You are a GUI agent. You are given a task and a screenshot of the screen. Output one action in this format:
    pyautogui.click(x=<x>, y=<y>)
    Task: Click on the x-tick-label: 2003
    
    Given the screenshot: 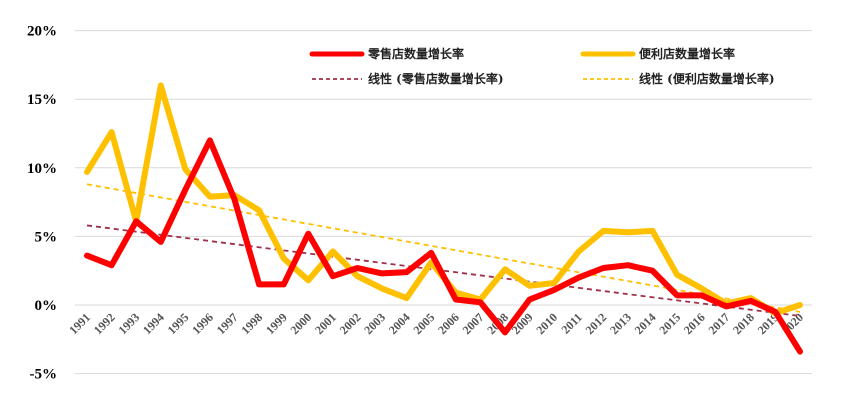 What is the action you would take?
    pyautogui.click(x=374, y=323)
    